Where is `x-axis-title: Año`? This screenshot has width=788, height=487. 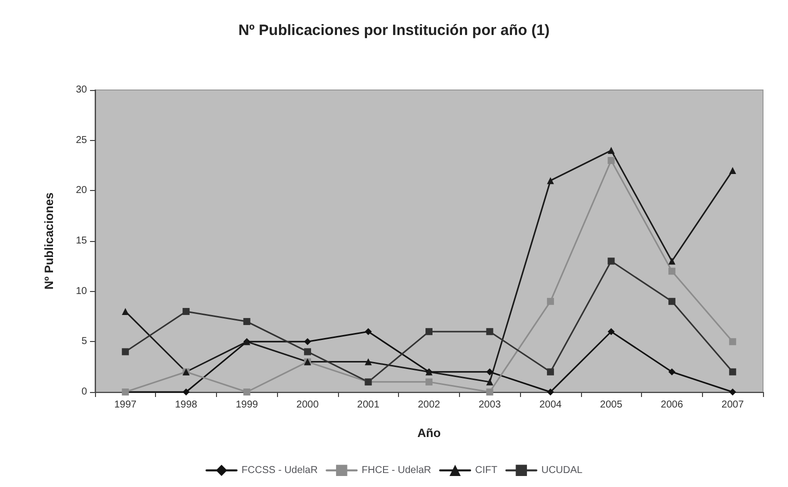 x-axis-title: Año is located at coordinates (429, 433).